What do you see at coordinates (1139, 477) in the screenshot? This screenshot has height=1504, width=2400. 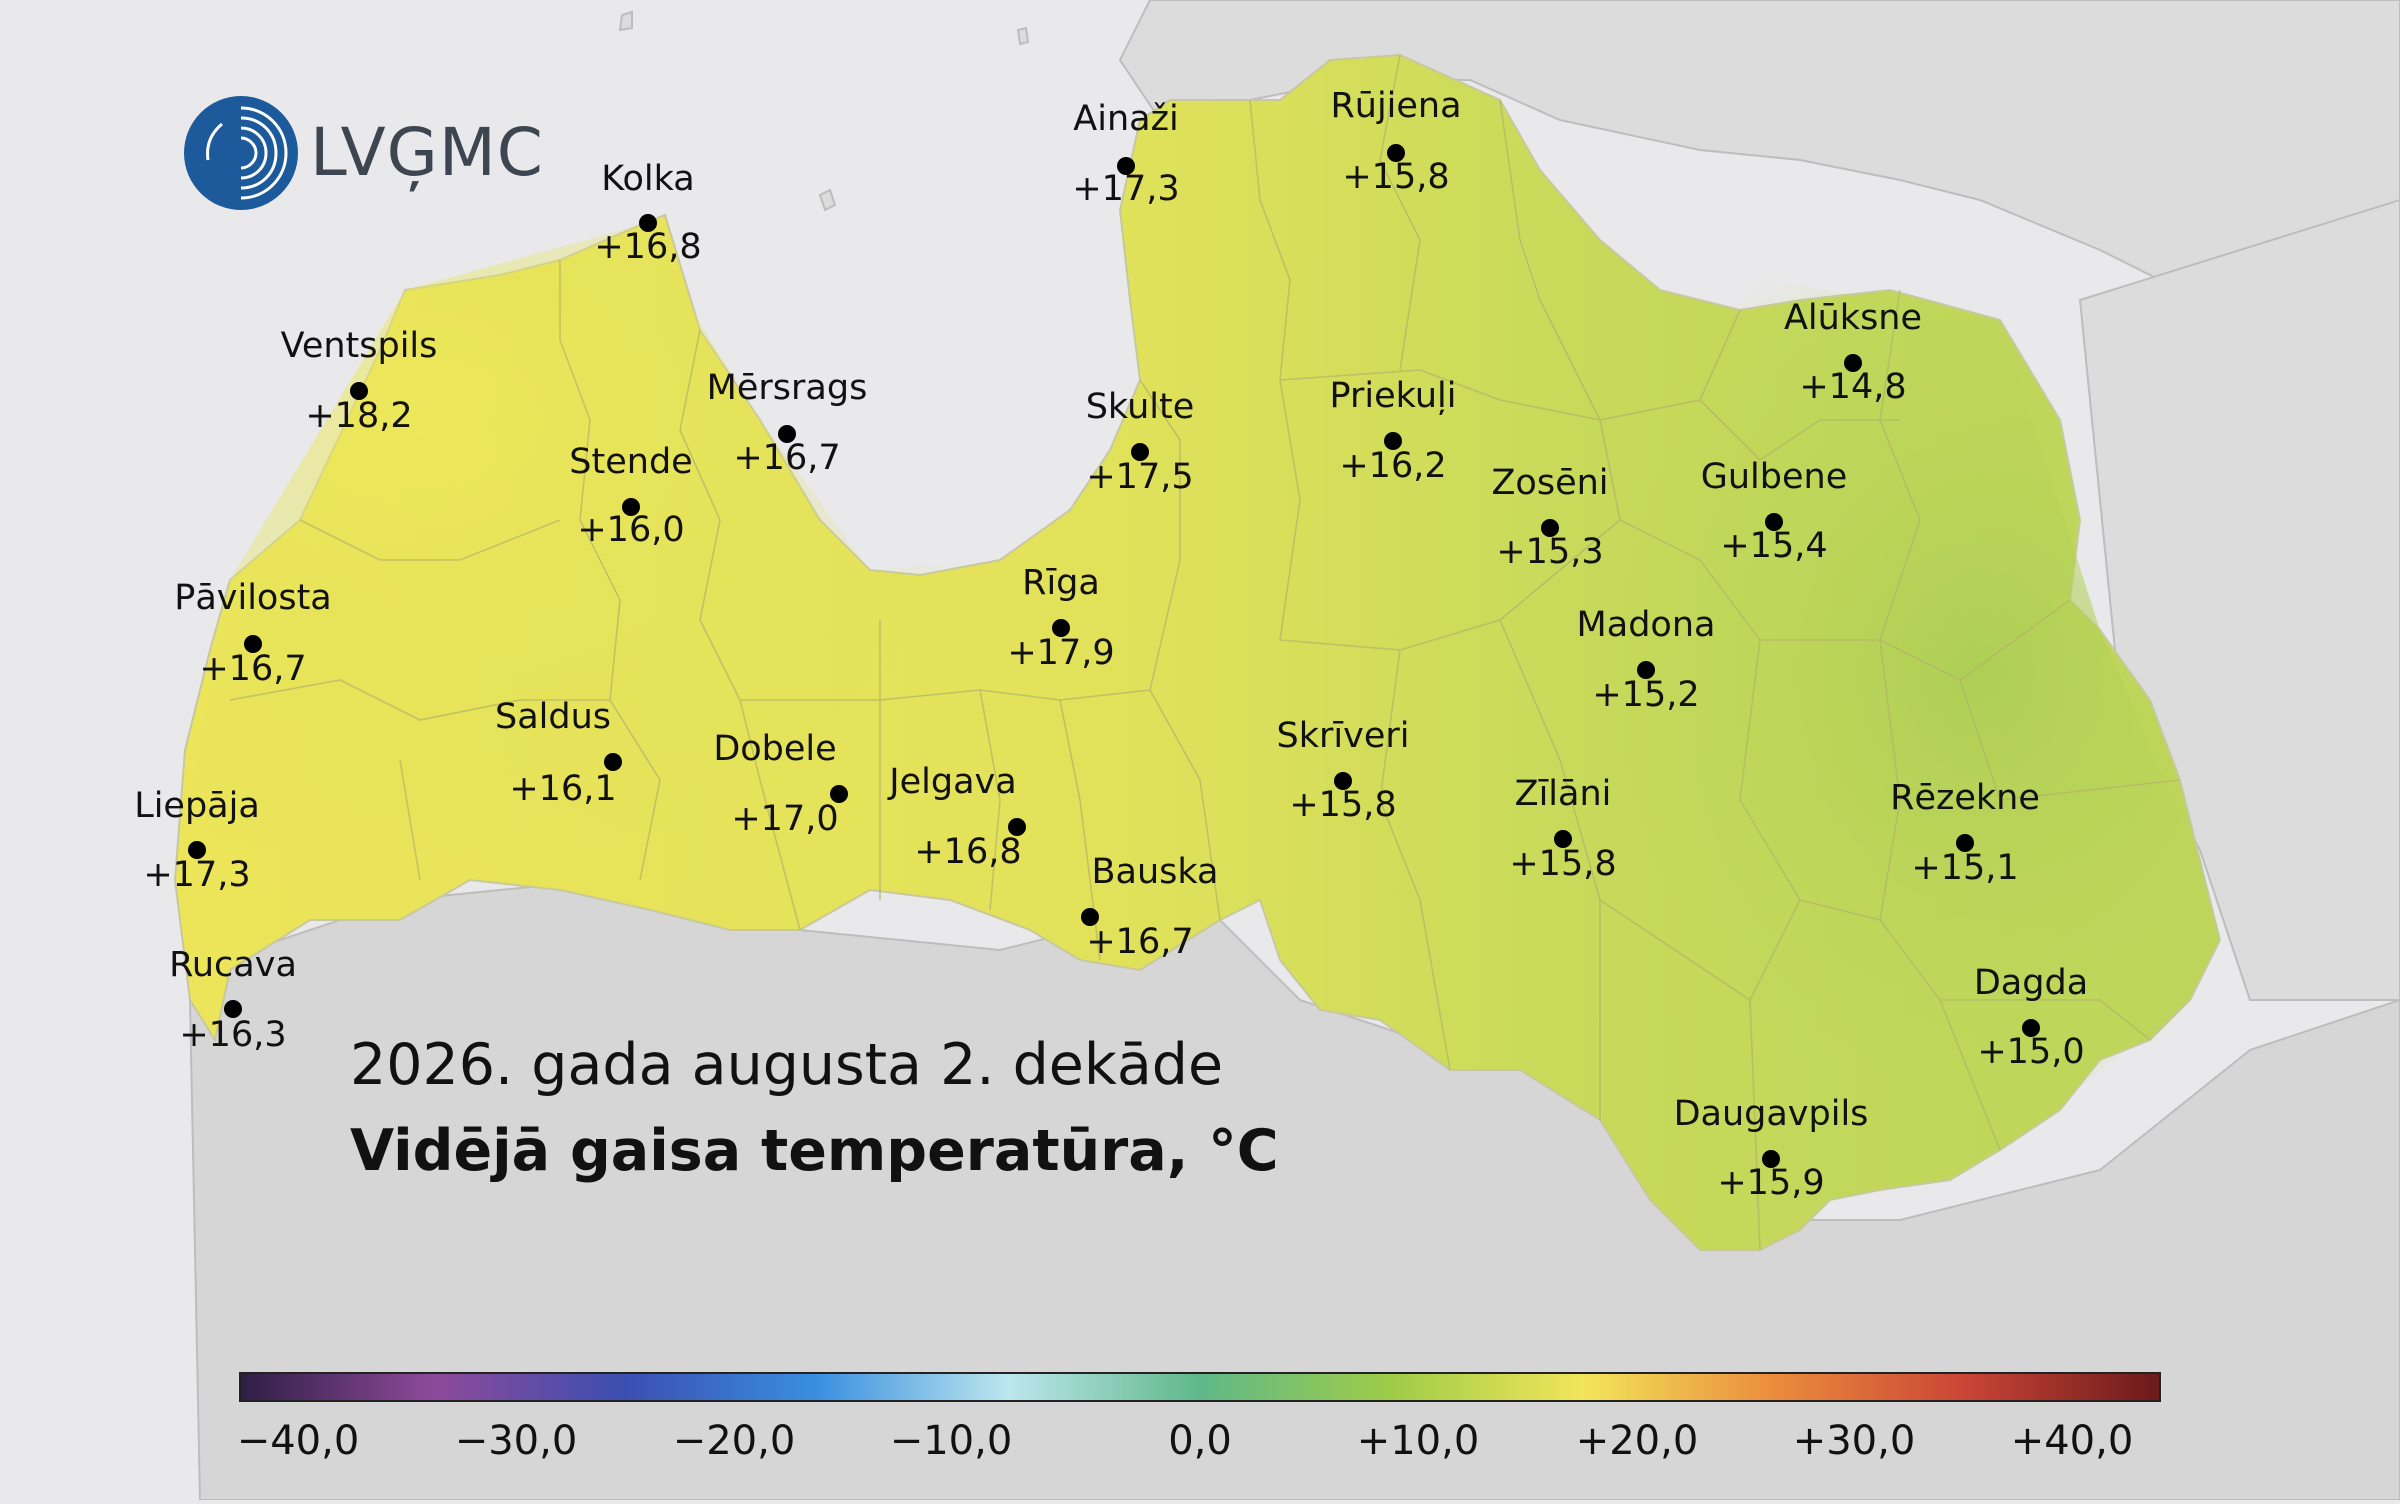 I see `station-value: +17,5` at bounding box center [1139, 477].